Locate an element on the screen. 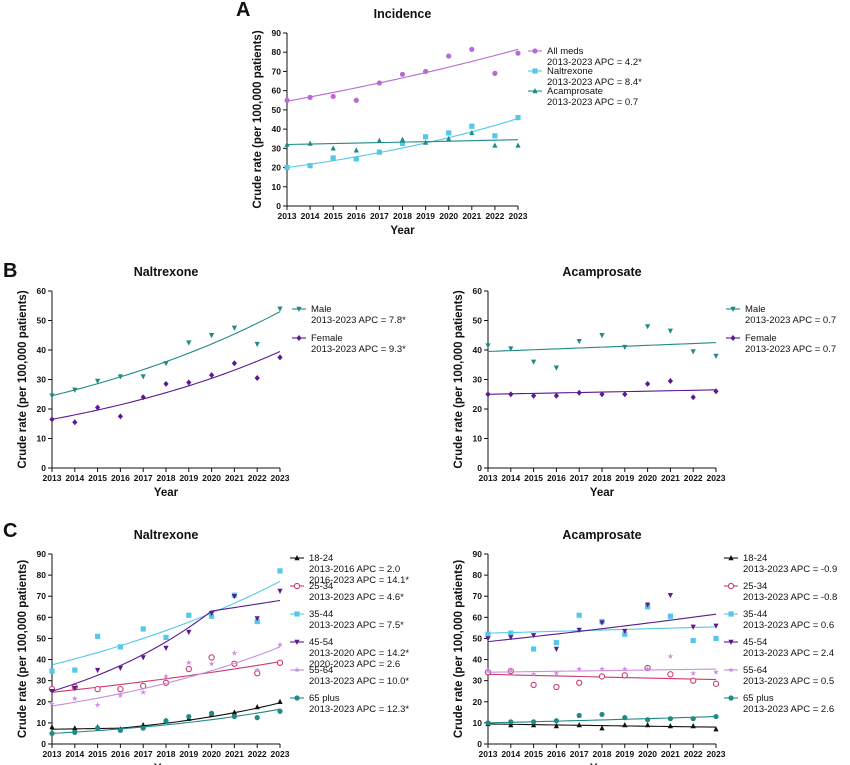 The height and width of the screenshot is (765, 850). y-tick-label: 50 is located at coordinates (478, 638).